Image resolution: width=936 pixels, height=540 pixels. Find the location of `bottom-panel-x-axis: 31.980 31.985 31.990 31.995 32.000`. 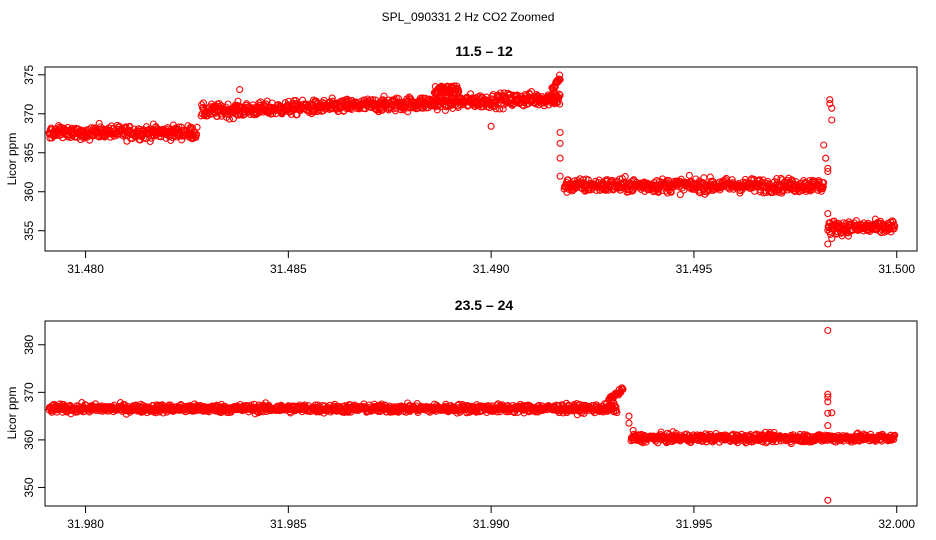

bottom-panel-x-axis: 31.980 31.985 31.990 31.995 32.000 is located at coordinates (491, 518).